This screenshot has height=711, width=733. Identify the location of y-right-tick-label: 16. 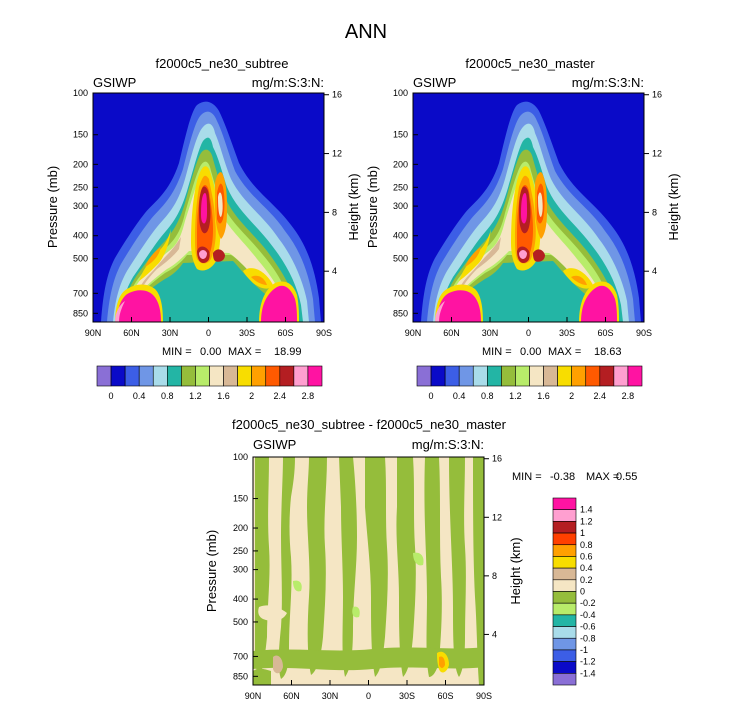
(337, 95).